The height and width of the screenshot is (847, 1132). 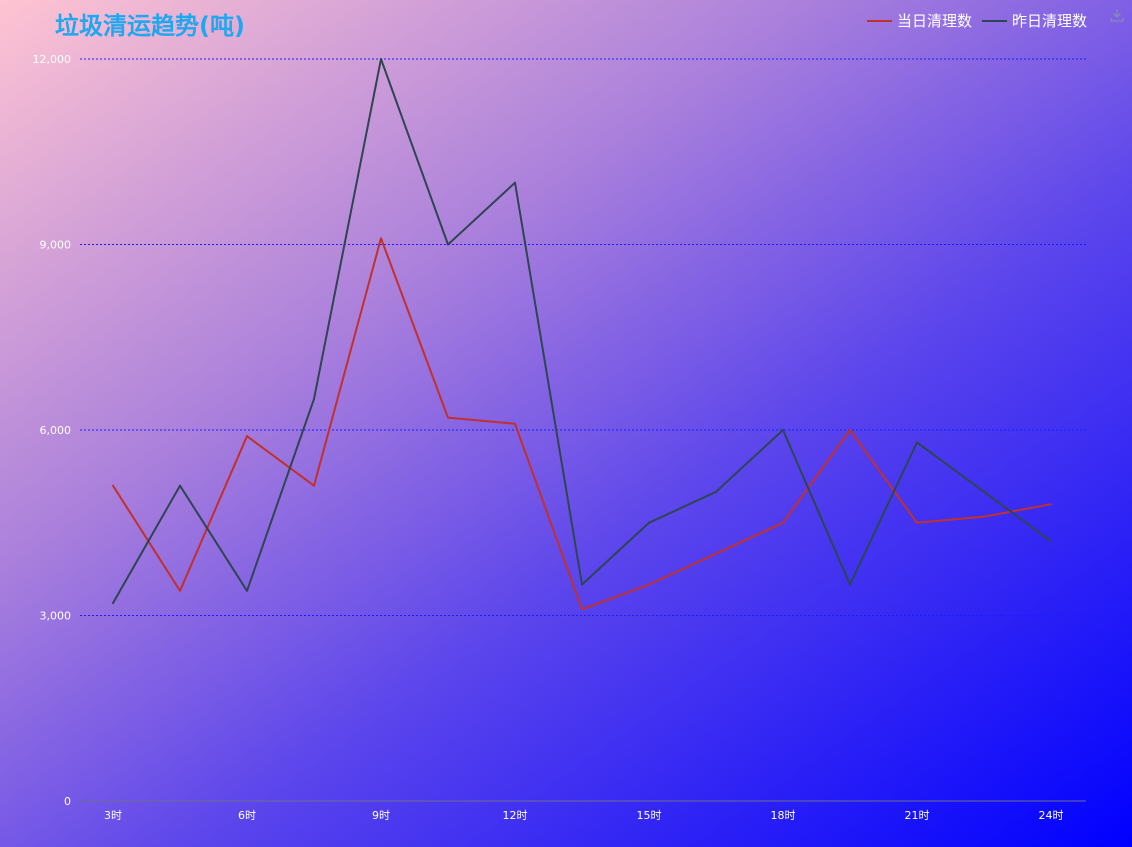 I want to click on x-tick-label: 6时, so click(x=247, y=815).